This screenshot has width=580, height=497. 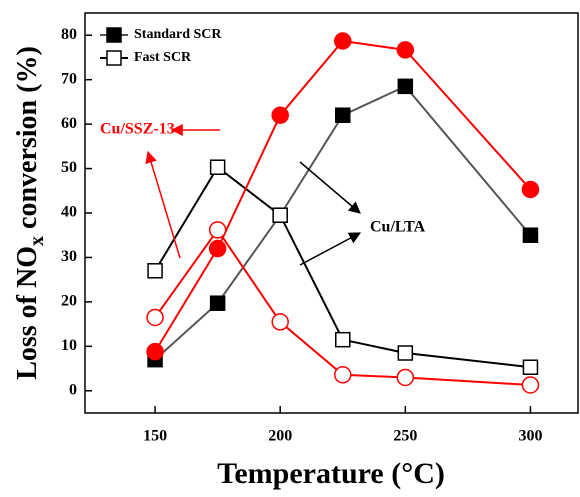 I want to click on y-tick-label: 80, so click(x=69, y=34).